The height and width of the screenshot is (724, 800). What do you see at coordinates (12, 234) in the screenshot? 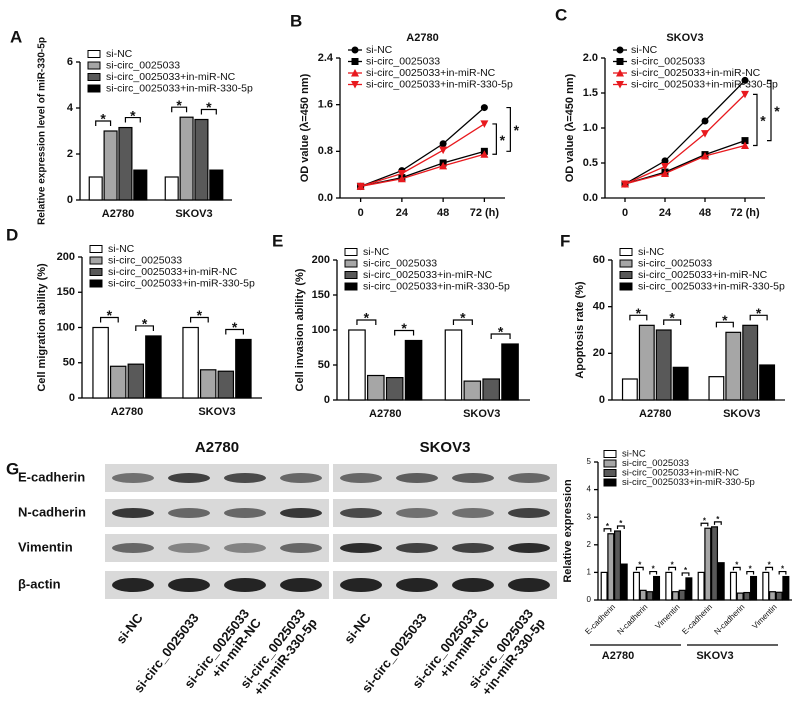
I see `panel-label: D` at bounding box center [12, 234].